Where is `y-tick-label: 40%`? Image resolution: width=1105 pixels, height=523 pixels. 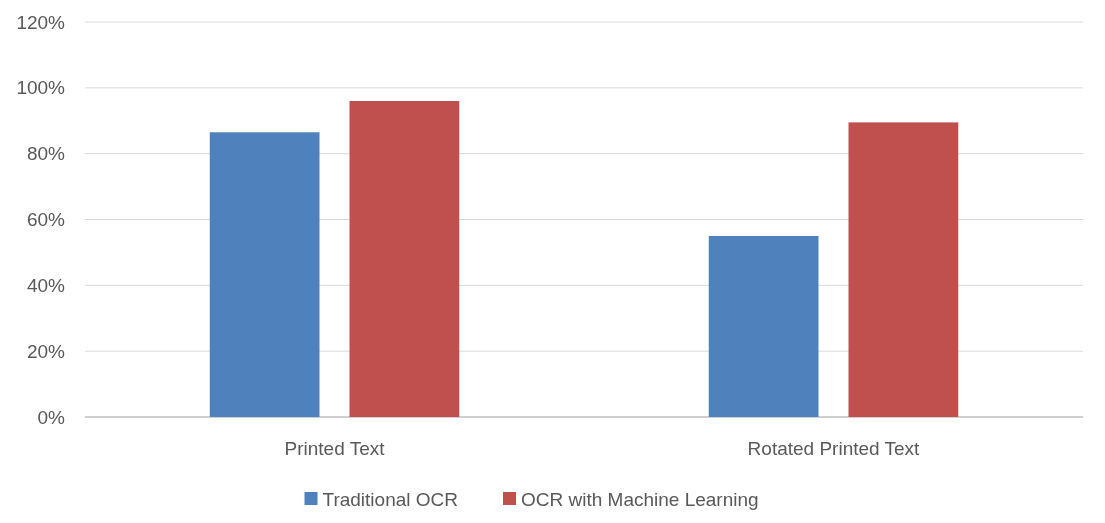 y-tick-label: 40% is located at coordinates (46, 285).